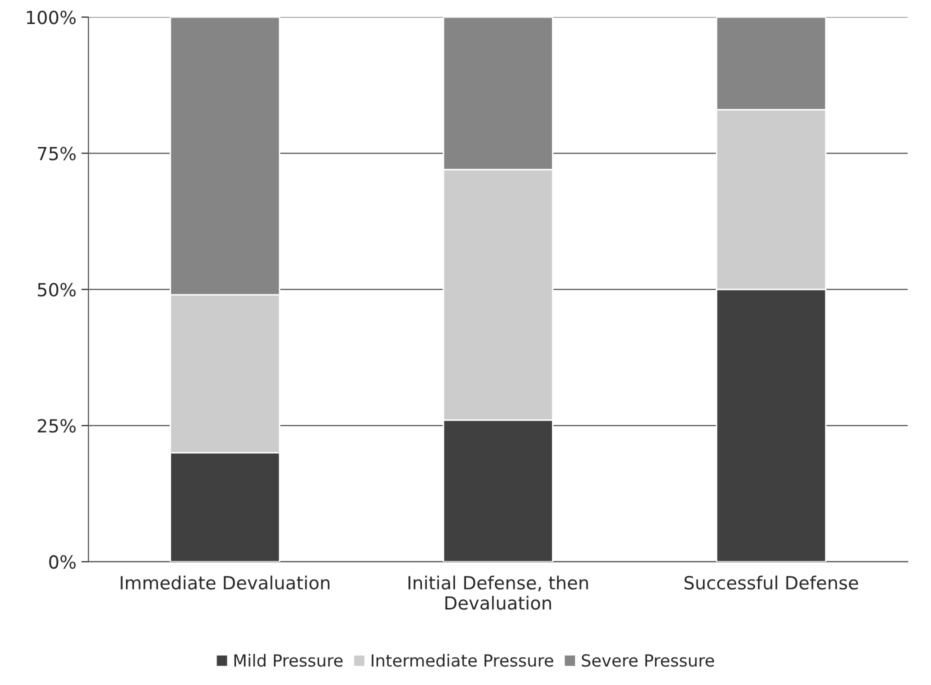 The height and width of the screenshot is (685, 931). I want to click on y-tick-label: 25%, so click(57, 426).